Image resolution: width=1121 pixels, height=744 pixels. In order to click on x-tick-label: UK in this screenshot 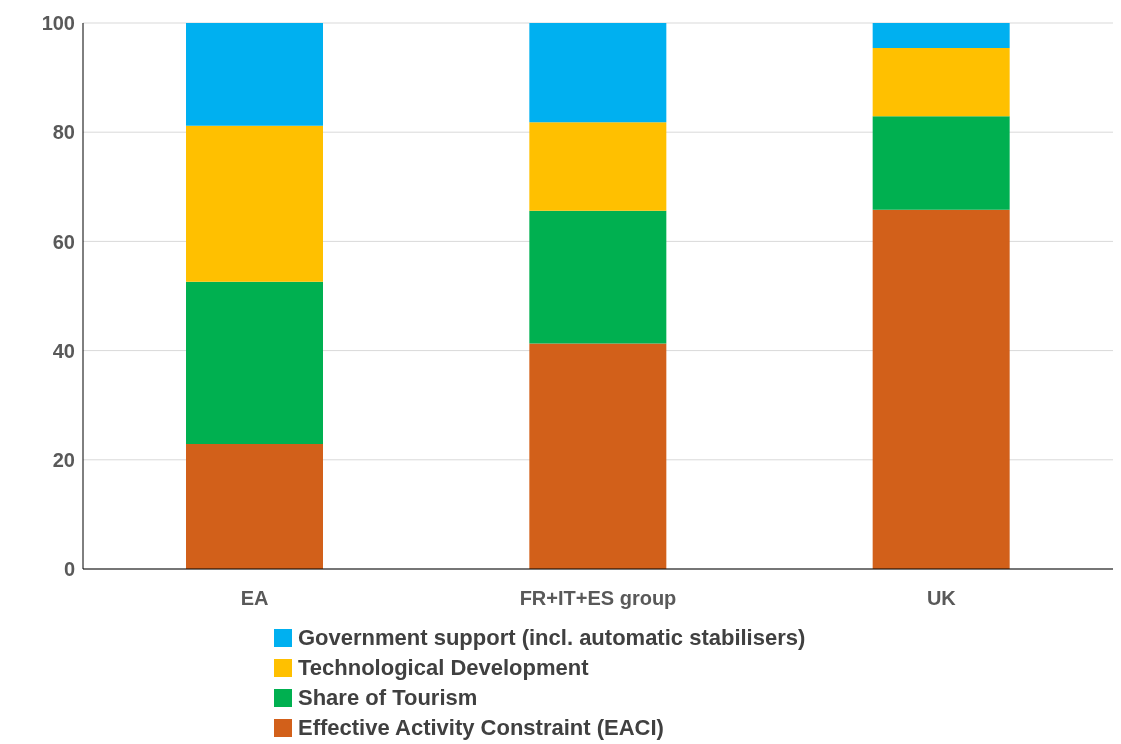, I will do `click(941, 598)`.